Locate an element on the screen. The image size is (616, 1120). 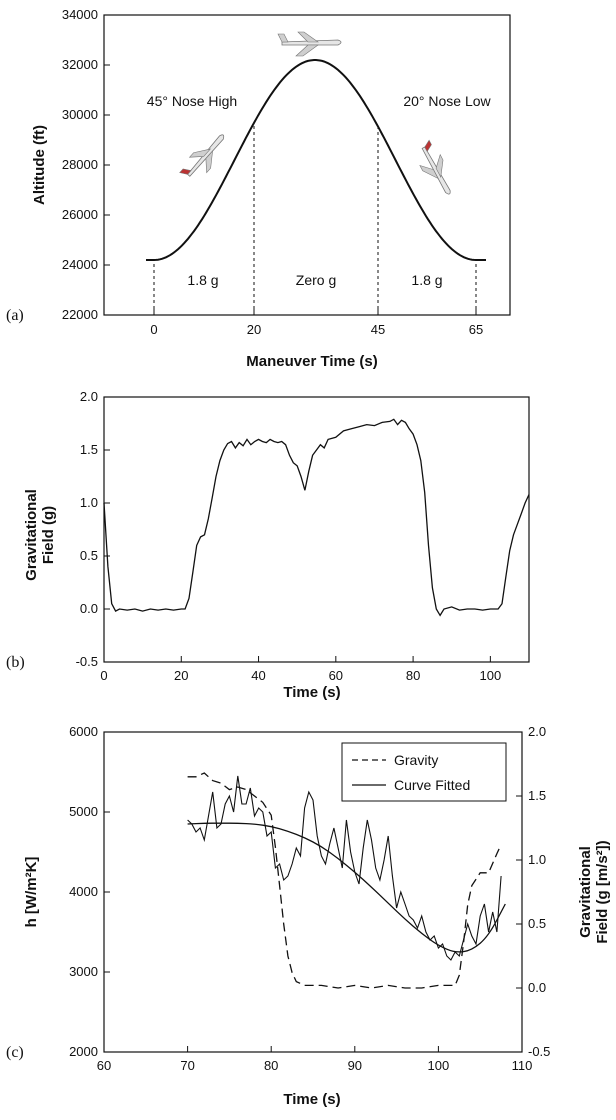
y-tick-label: 5000 is located at coordinates (83, 811).